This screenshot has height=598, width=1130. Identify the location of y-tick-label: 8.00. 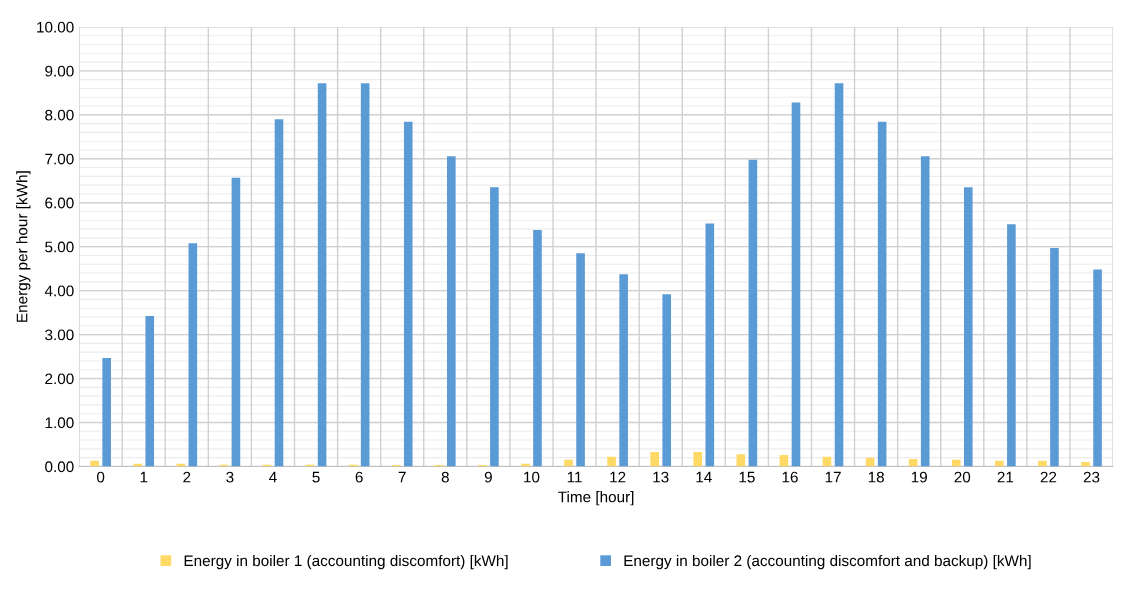
(59, 115).